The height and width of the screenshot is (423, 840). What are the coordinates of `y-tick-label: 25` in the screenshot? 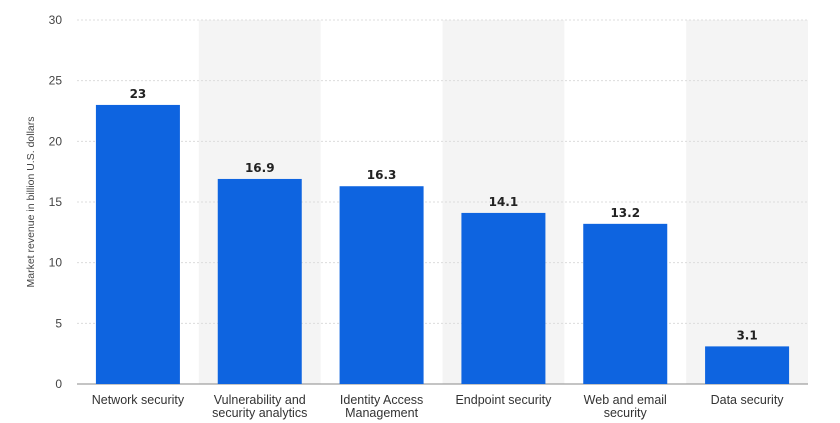 It's located at (56, 81).